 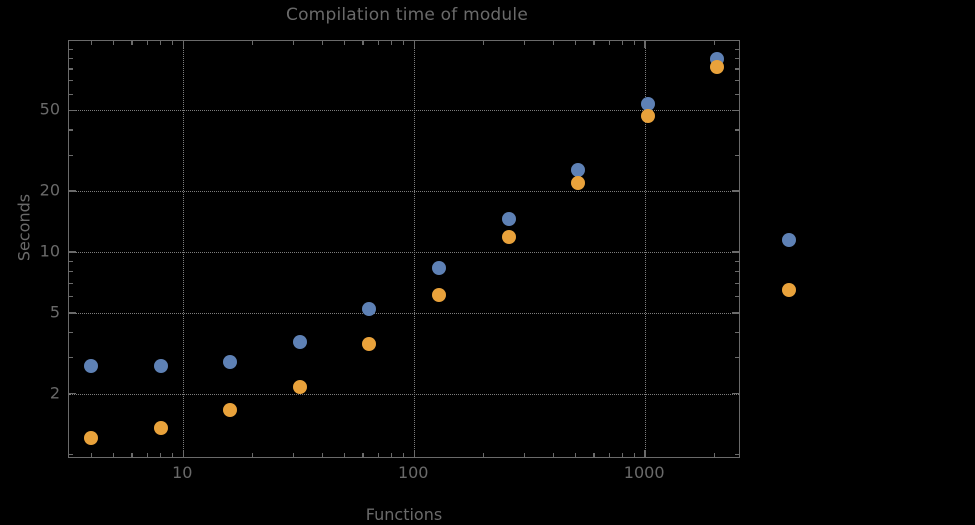 I want to click on x-tick-label: 10, so click(x=182, y=472).